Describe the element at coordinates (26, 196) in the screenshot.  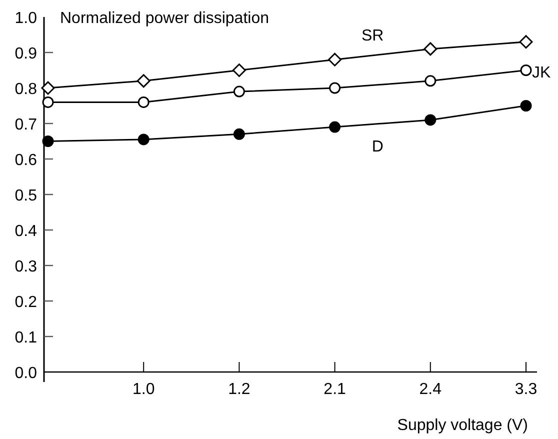
I see `y-tick-label: 0.5` at that location.